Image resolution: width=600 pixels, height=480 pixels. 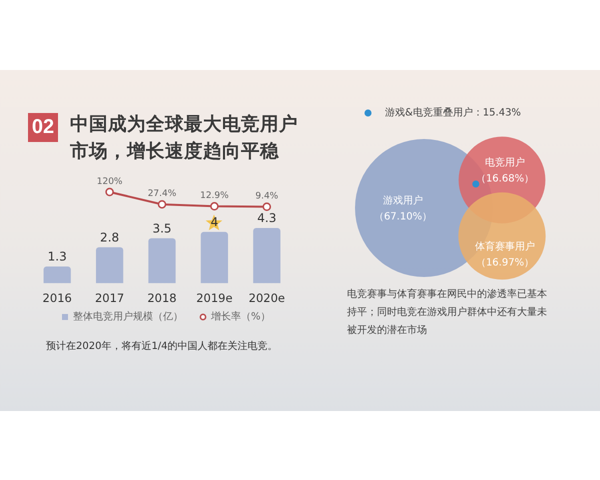 What do you see at coordinates (214, 221) in the screenshot?
I see `data-label: 4` at bounding box center [214, 221].